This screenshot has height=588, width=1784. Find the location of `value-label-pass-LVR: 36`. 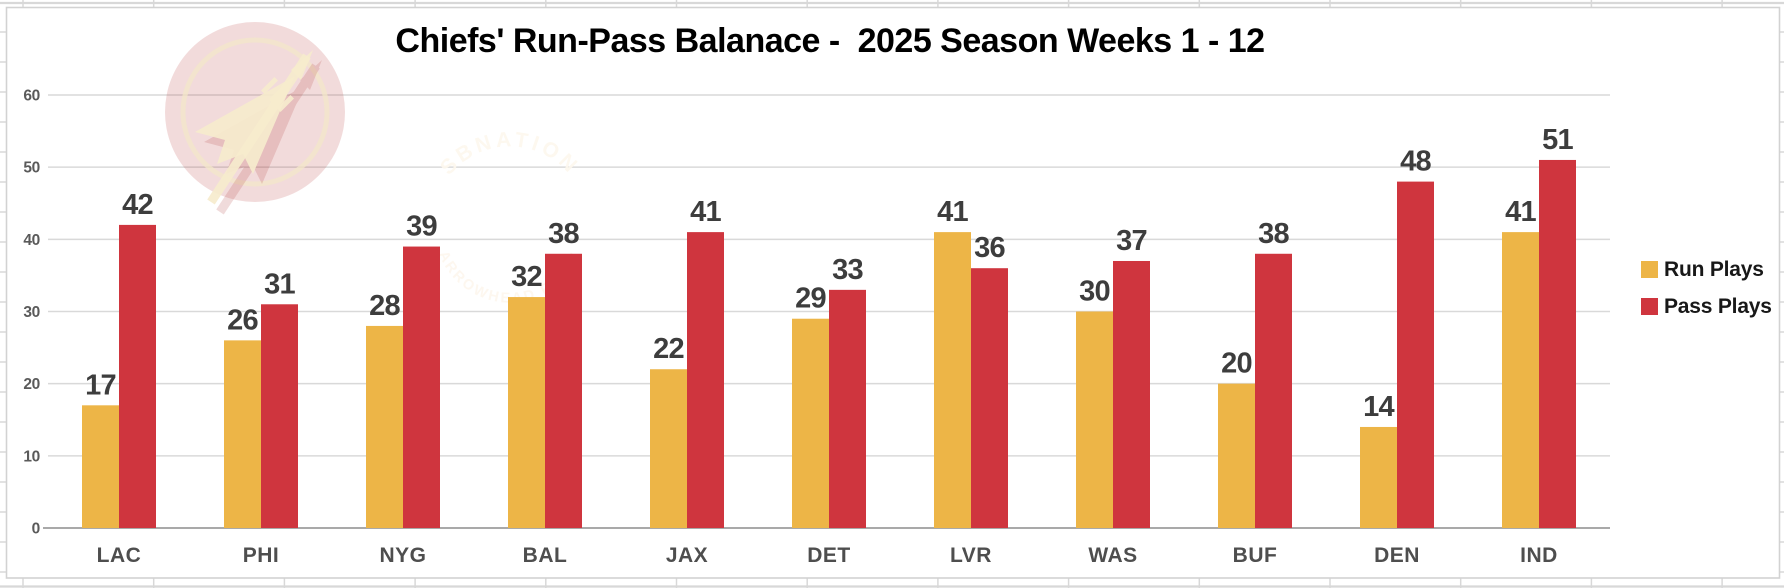

value-label-pass-LVR: 36 is located at coordinates (989, 248).